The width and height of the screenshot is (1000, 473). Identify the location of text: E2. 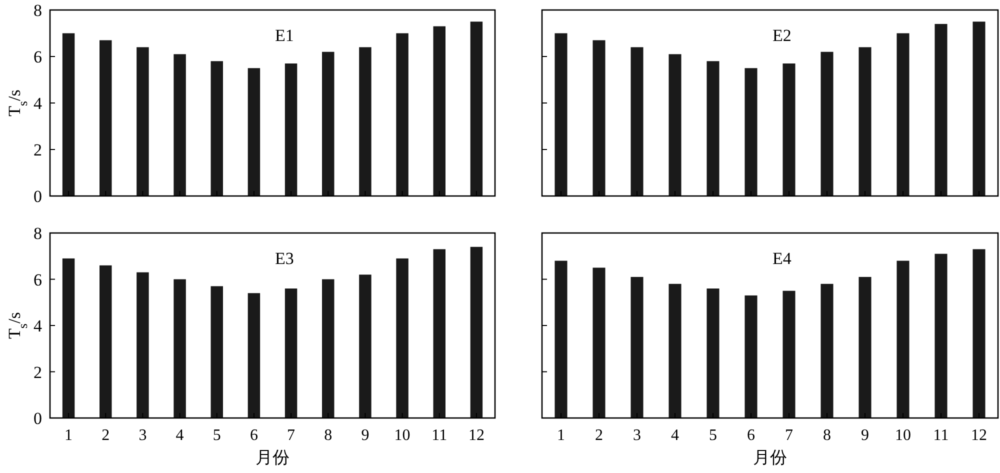
(782, 35).